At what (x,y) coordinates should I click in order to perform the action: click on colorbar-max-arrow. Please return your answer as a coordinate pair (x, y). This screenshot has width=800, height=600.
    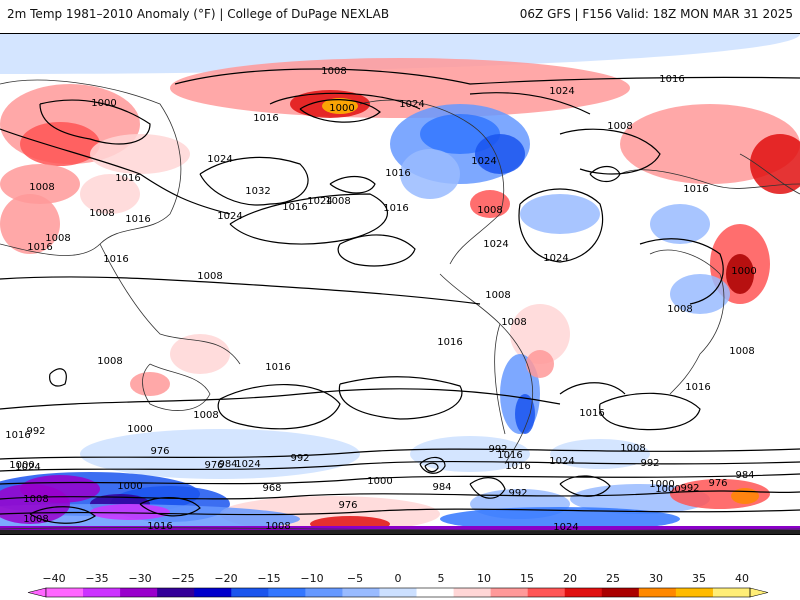
    Looking at the image, I should click on (759, 592).